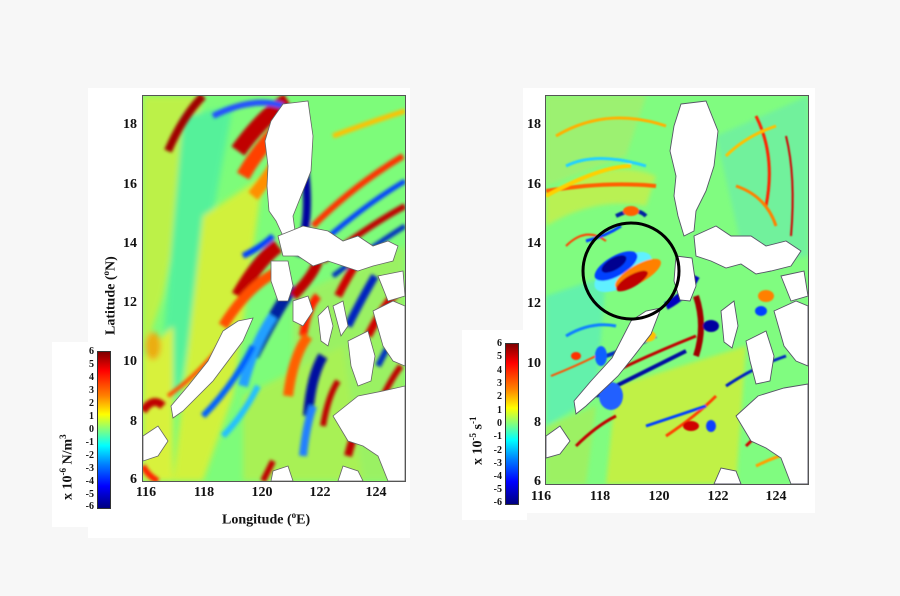  What do you see at coordinates (133, 421) in the screenshot?
I see `left-ytick: 8` at bounding box center [133, 421].